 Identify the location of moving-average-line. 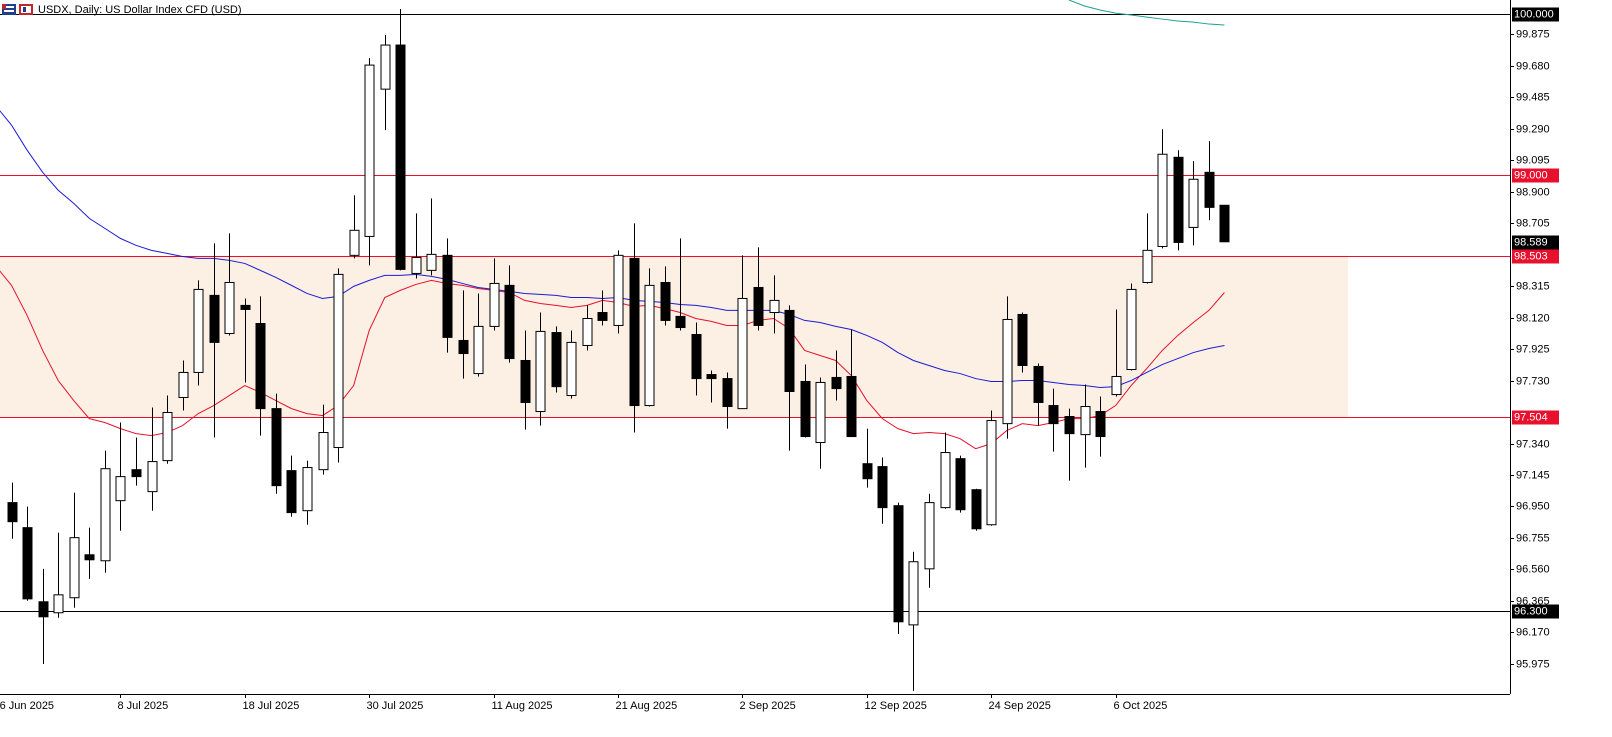
(1146, 13).